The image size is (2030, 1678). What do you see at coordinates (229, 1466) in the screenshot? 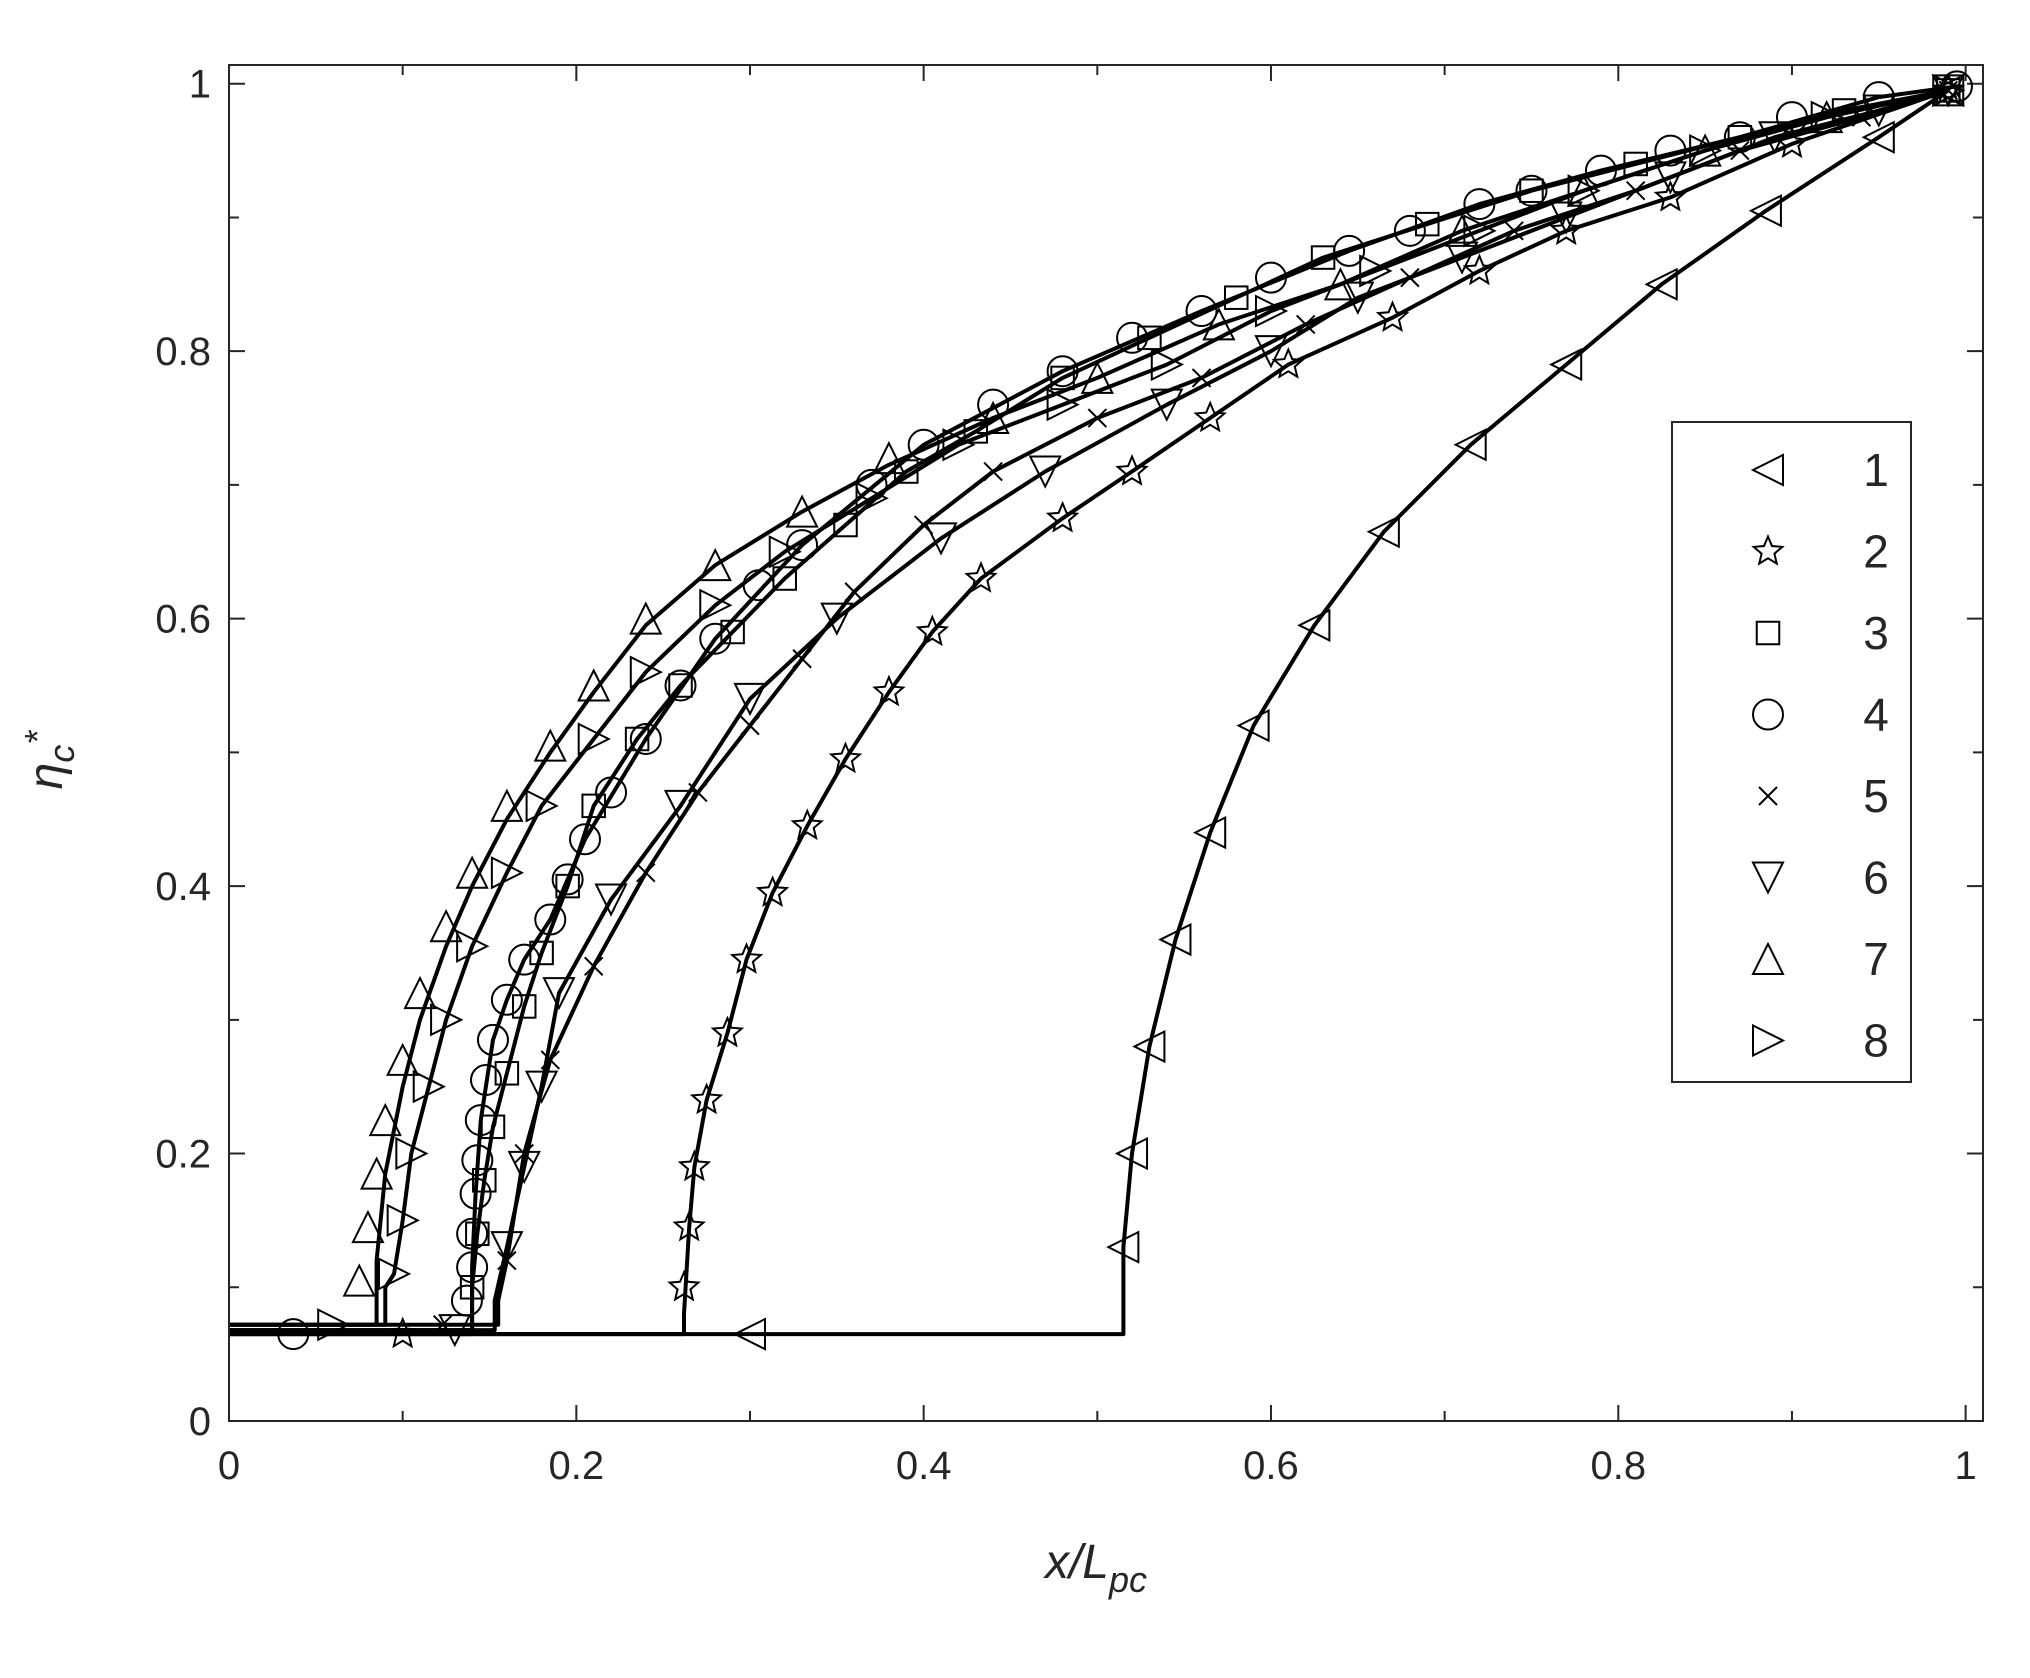
I see `x-tick-label: 0` at bounding box center [229, 1466].